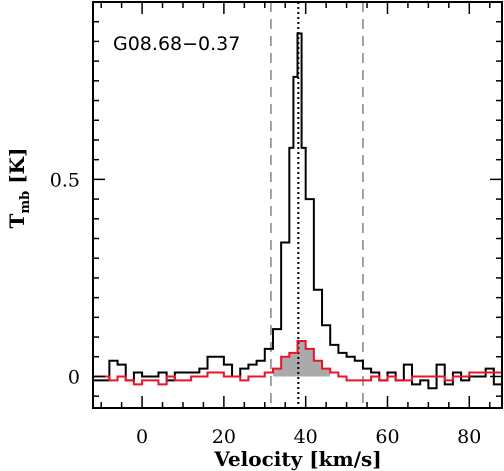 The width and height of the screenshot is (504, 471). I want to click on fill-layer, so click(301, 358).